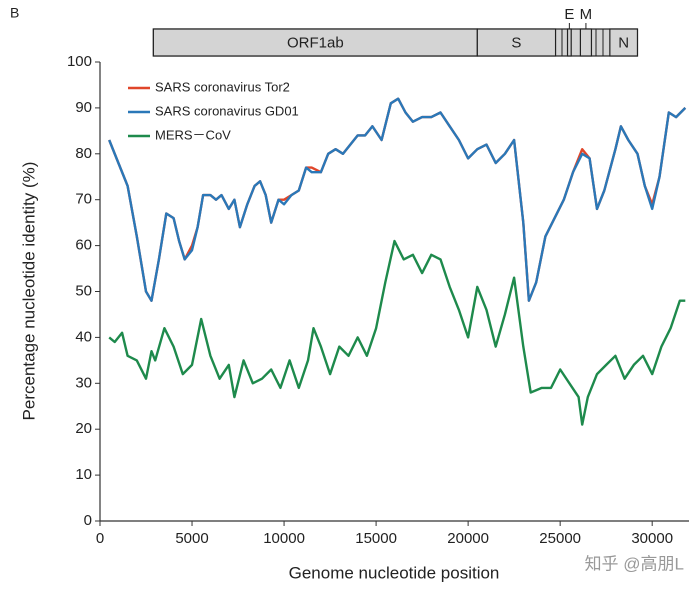  I want to click on y-tick-label: 90, so click(83, 107).